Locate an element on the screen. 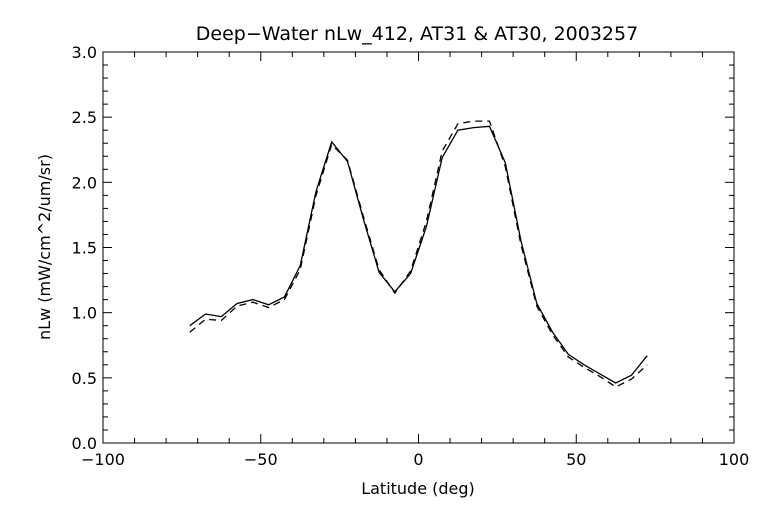 The image size is (768, 512). y-tick-label: 1.5 is located at coordinates (84, 248).